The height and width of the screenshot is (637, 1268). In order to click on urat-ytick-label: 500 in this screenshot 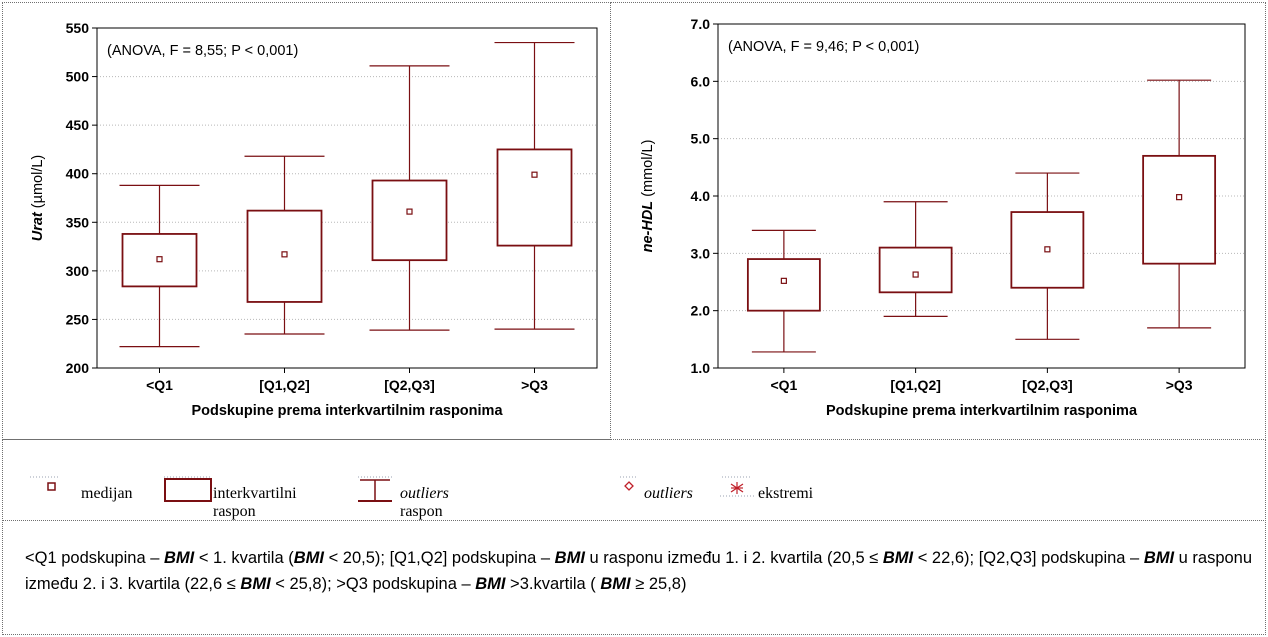, I will do `click(78, 77)`.